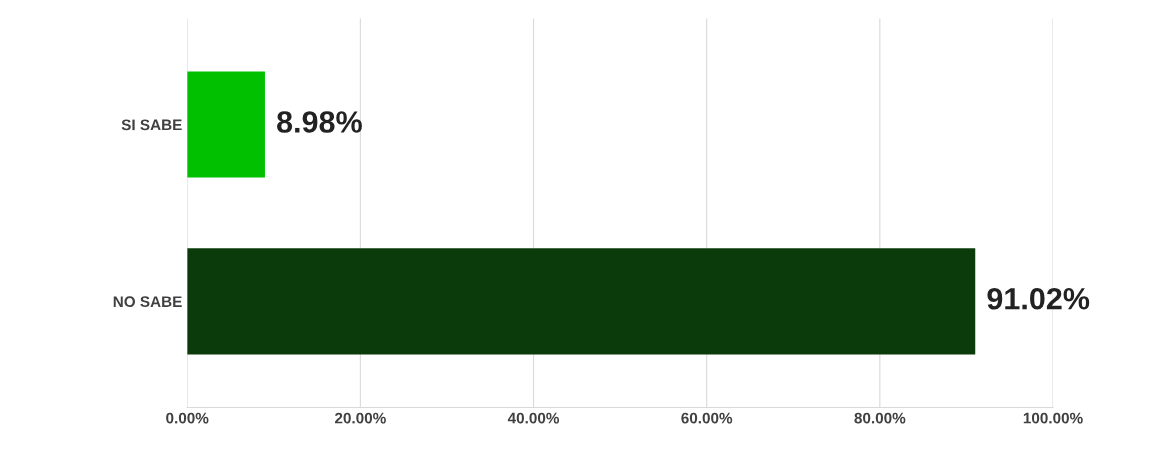  Describe the element at coordinates (707, 418) in the screenshot. I see `x-tick-label: 60.00%` at that location.